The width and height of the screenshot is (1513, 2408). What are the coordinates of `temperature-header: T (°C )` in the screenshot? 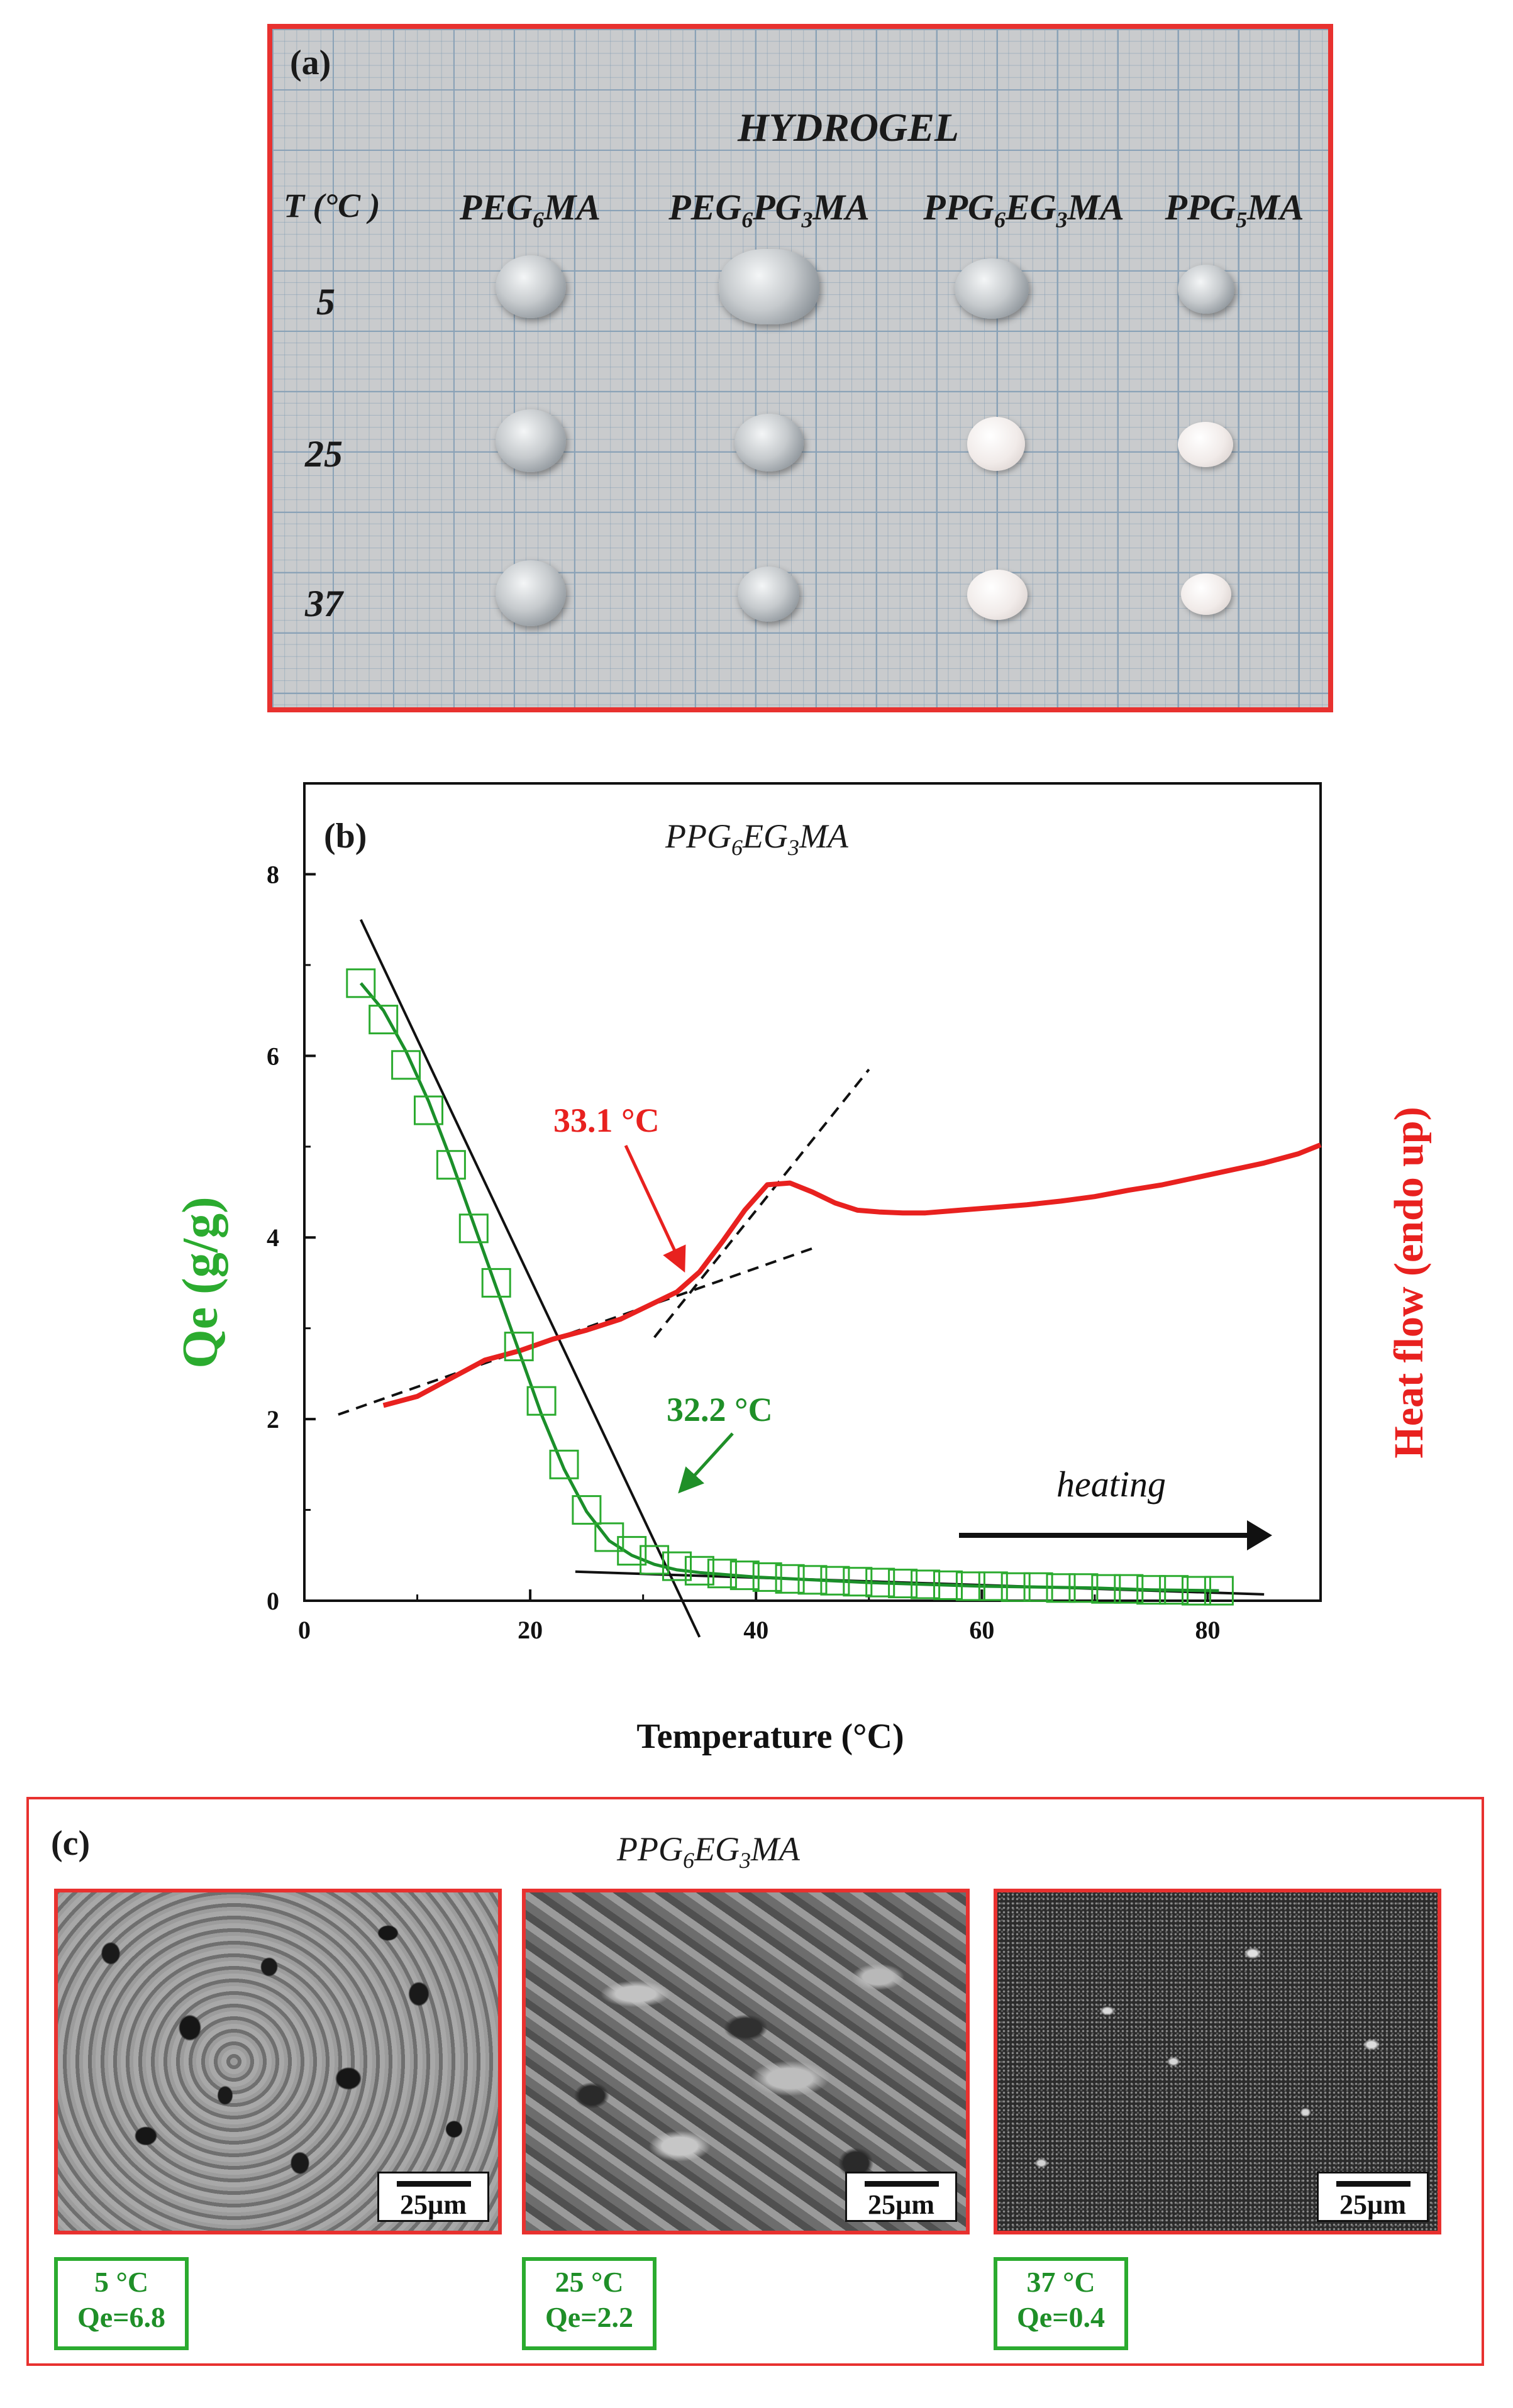 It's located at (332, 205).